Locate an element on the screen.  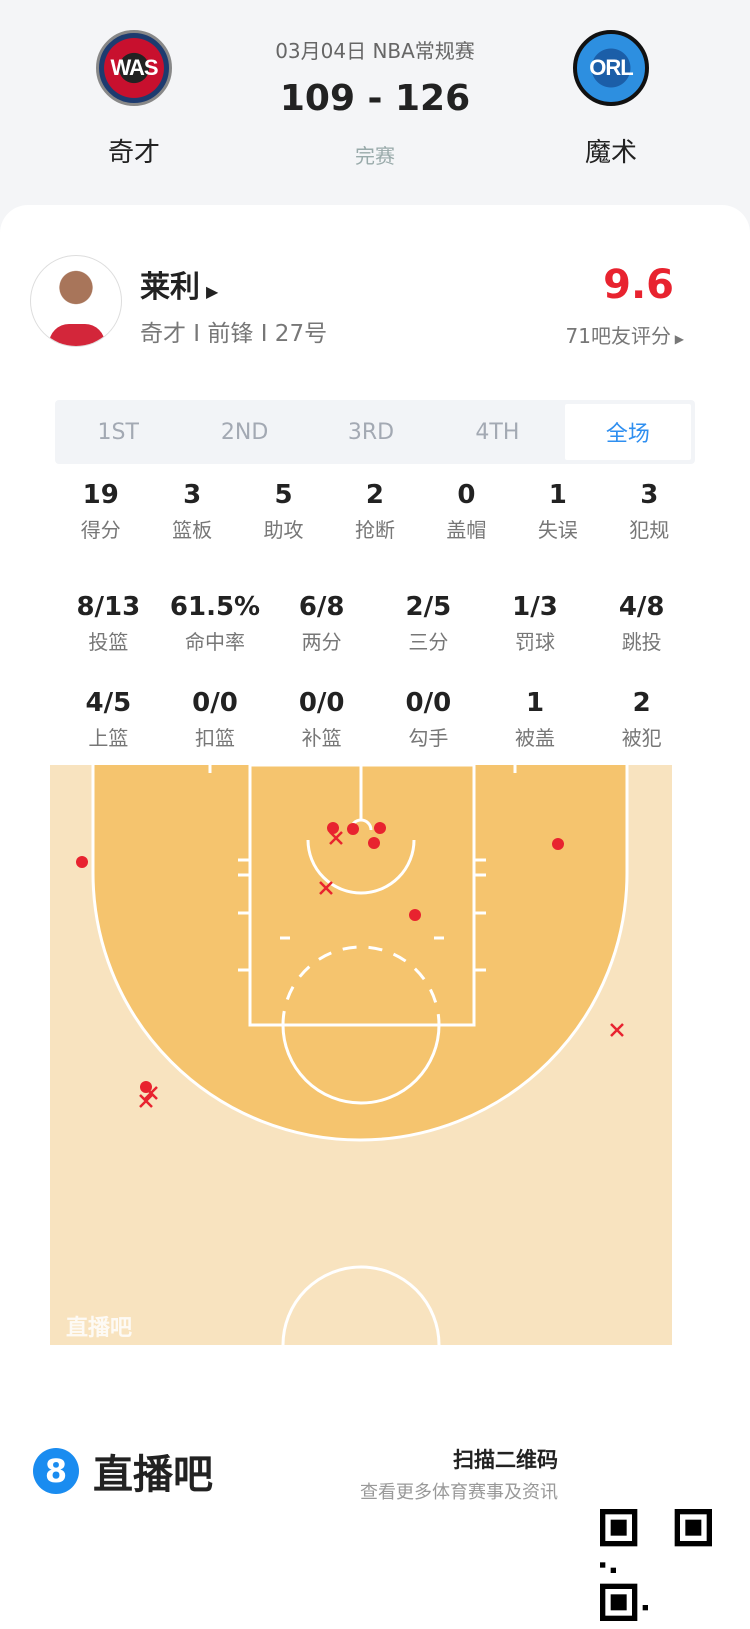
stat-value: 1/3 is located at coordinates (535, 607).